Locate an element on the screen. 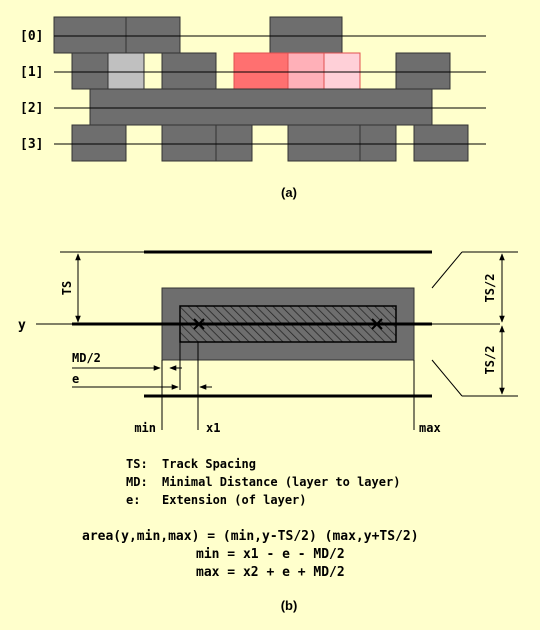  legend-abbr-md: MD: is located at coordinates (137, 482).